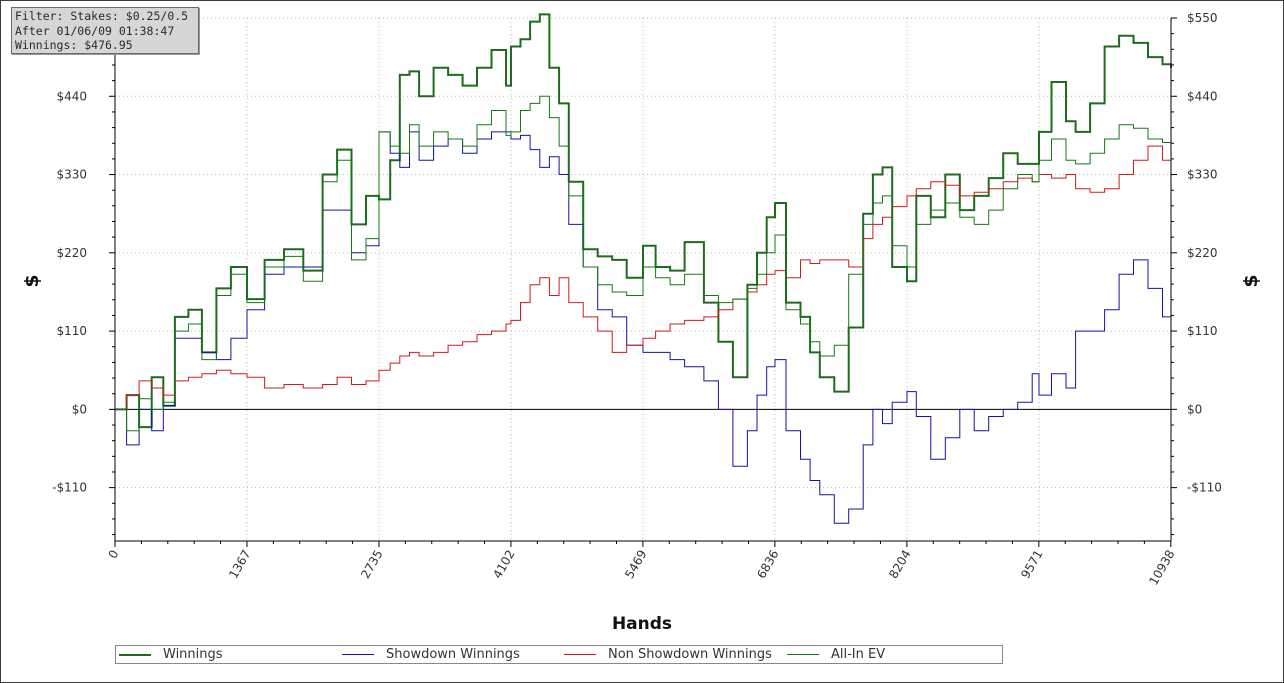 Image resolution: width=1284 pixels, height=683 pixels. I want to click on filter-line-stakes: Filter: Stakes: $0.25/0.5 NL, so click(105, 16).